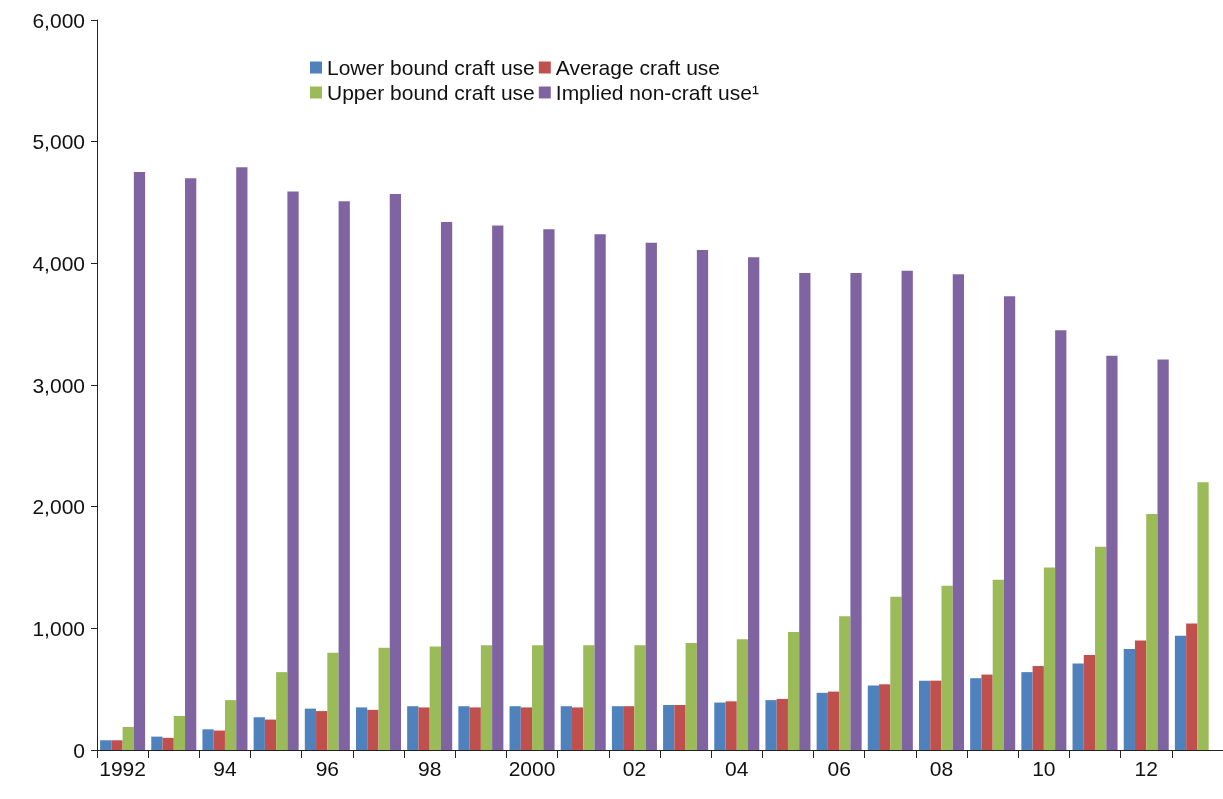  What do you see at coordinates (122, 768) in the screenshot?
I see `x-tick-label: 1992` at bounding box center [122, 768].